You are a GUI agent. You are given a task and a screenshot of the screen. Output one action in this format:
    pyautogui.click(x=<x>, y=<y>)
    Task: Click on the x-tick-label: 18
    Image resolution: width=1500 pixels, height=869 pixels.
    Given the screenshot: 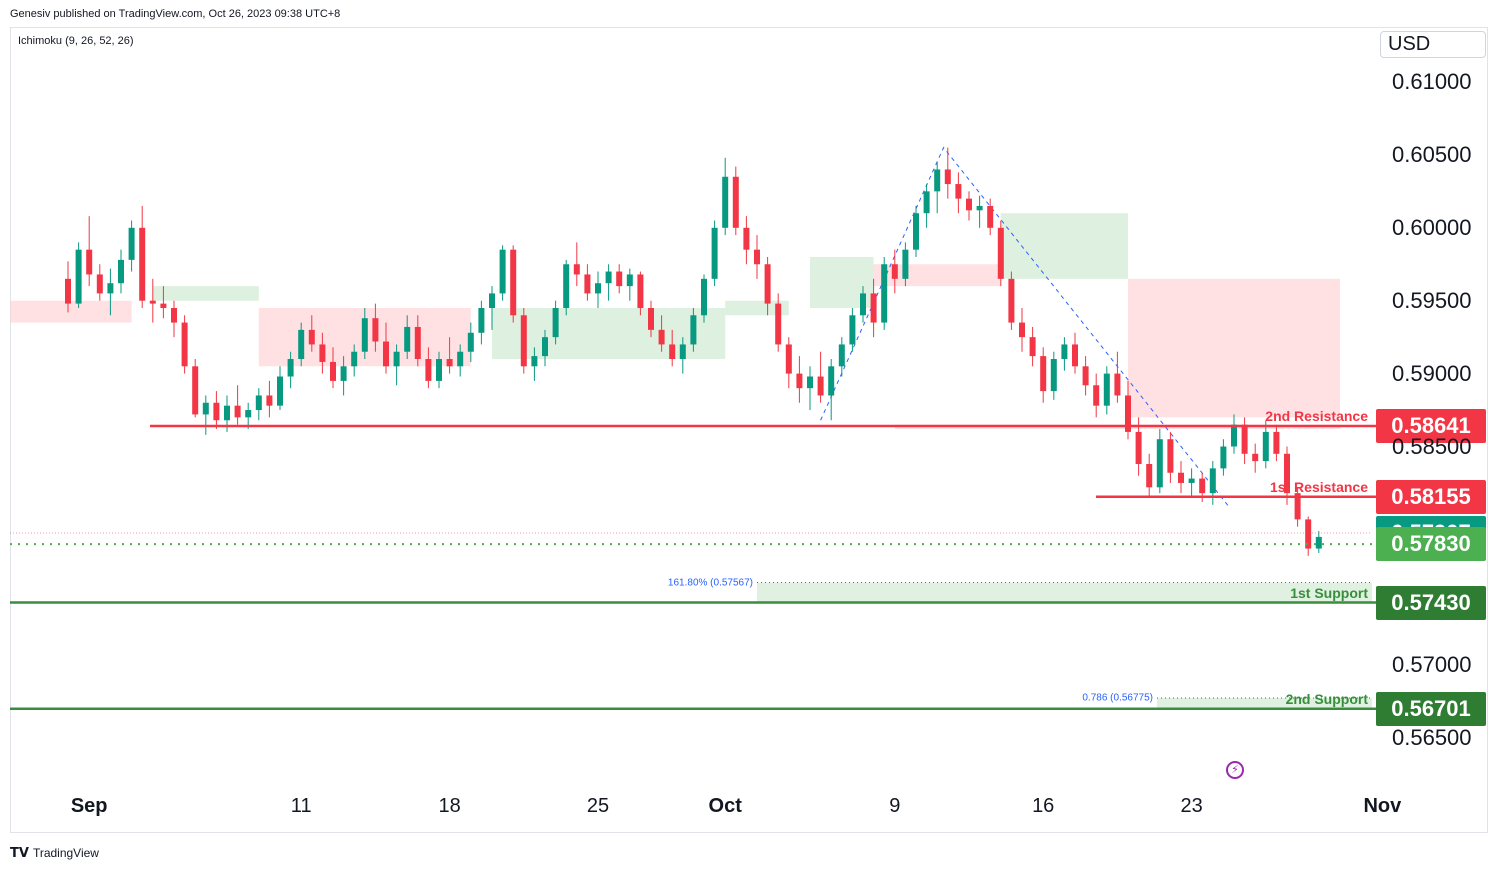 What is the action you would take?
    pyautogui.click(x=449, y=806)
    